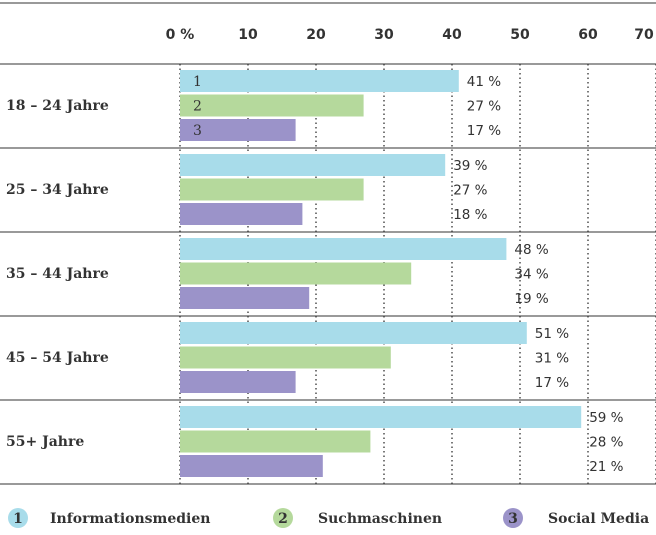  I want to click on value-label: 48 %, so click(531, 250).